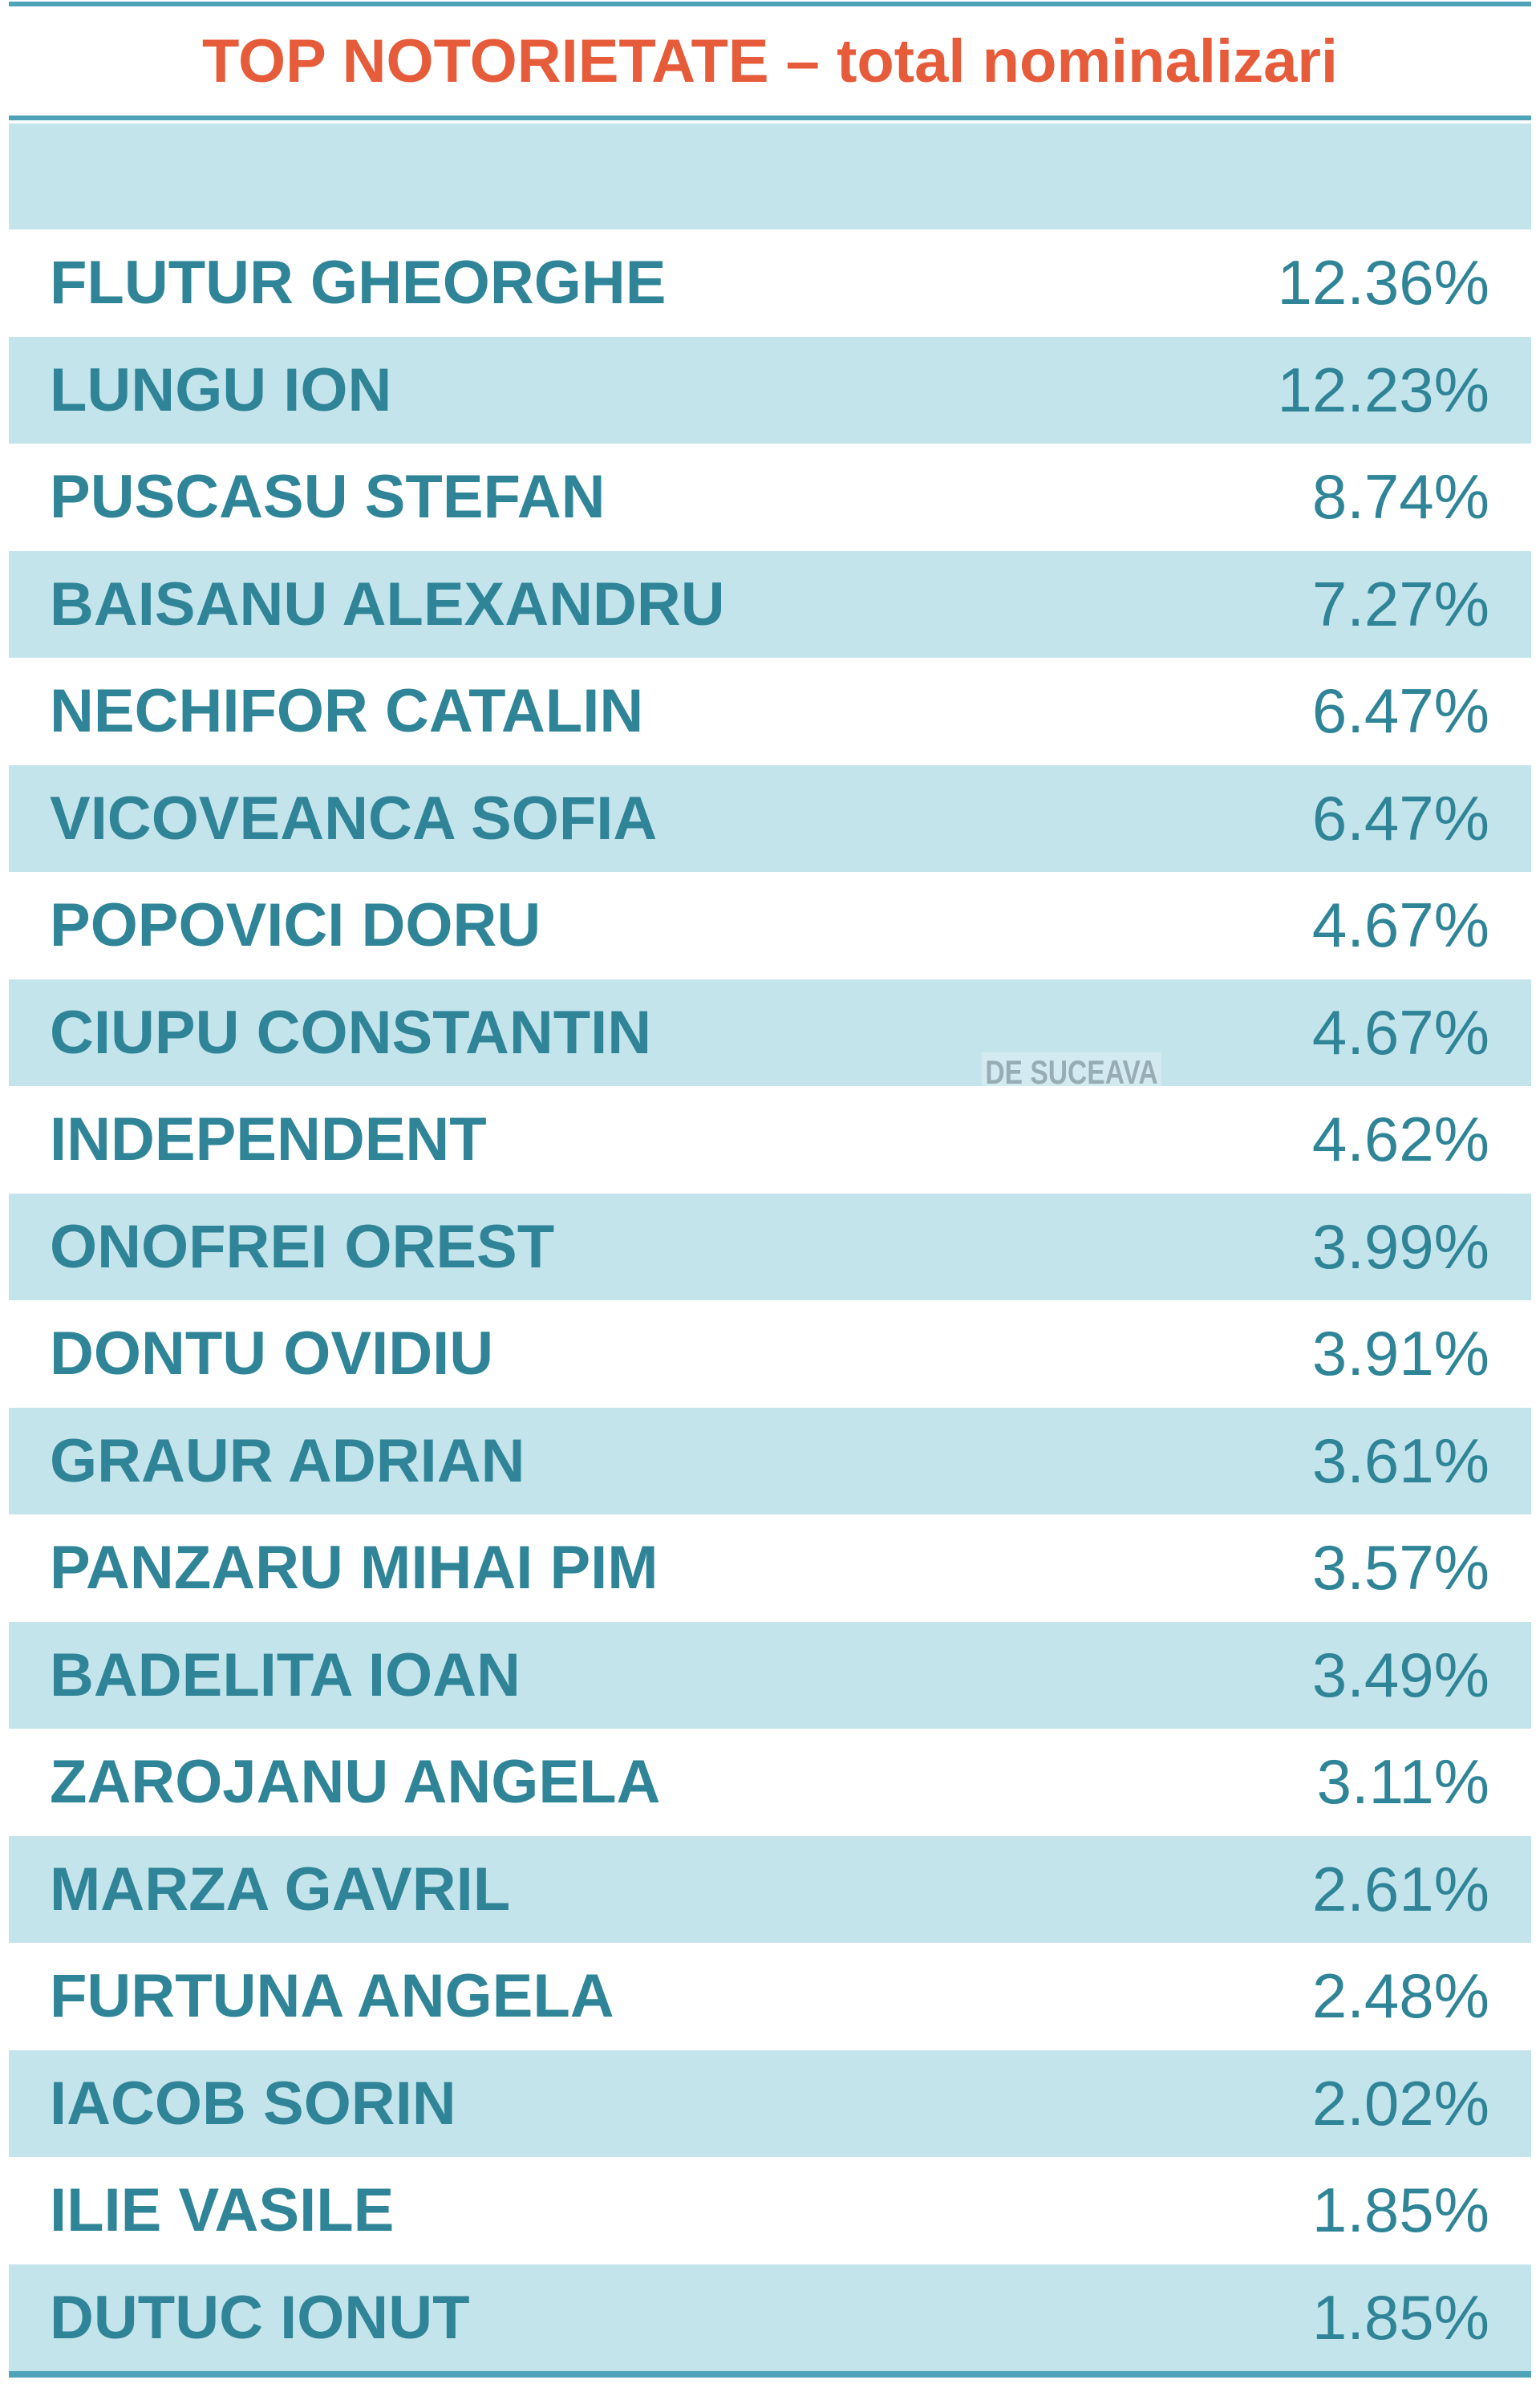 This screenshot has height=2392, width=1540. Describe the element at coordinates (332, 1996) in the screenshot. I see `candidate-name: FURTUNA ANGELA` at that location.